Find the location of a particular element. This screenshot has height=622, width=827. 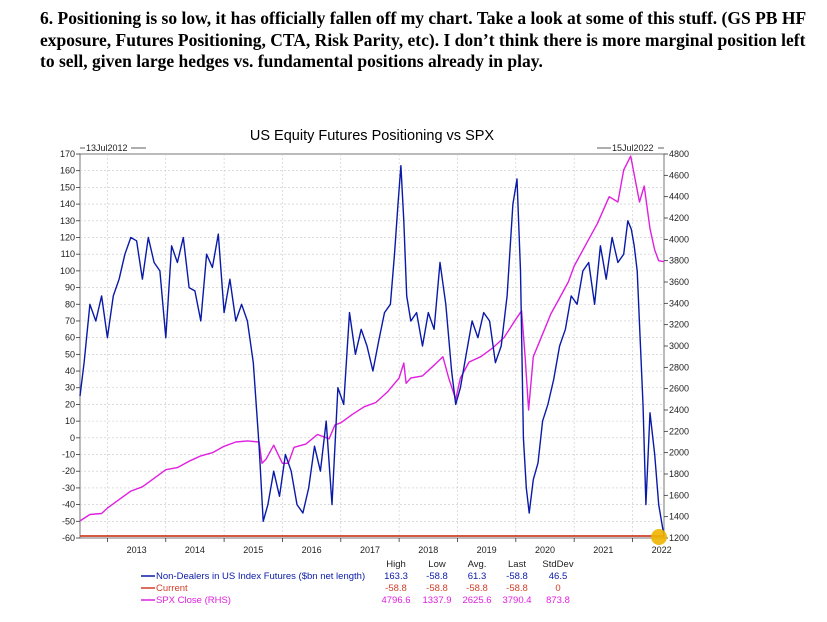

x-tick-label: 2015 is located at coordinates (253, 550).